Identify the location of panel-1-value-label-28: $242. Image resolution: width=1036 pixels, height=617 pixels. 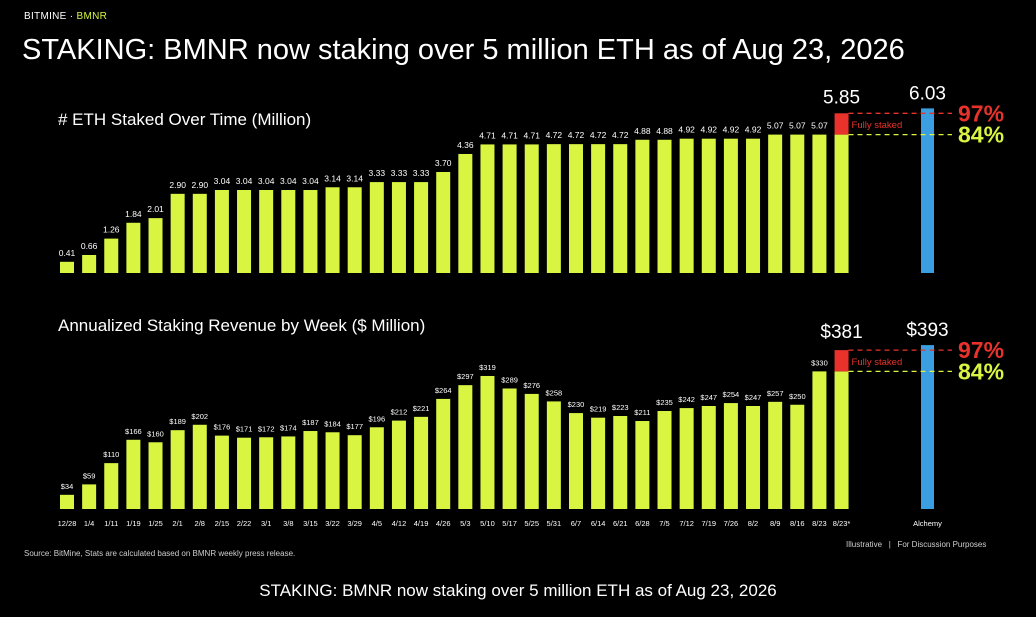
(686, 399).